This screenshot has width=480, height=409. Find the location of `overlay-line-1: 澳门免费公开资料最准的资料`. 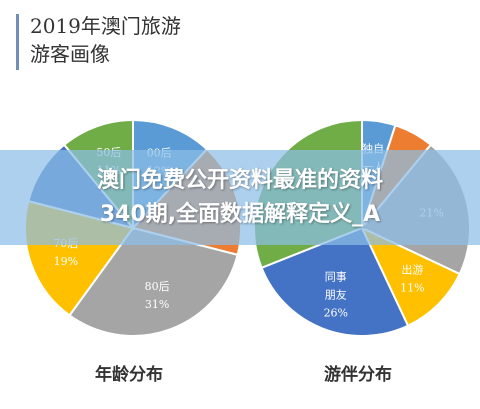

overlay-line-1: 澳门免费公开资料最准的资料 is located at coordinates (239, 180).